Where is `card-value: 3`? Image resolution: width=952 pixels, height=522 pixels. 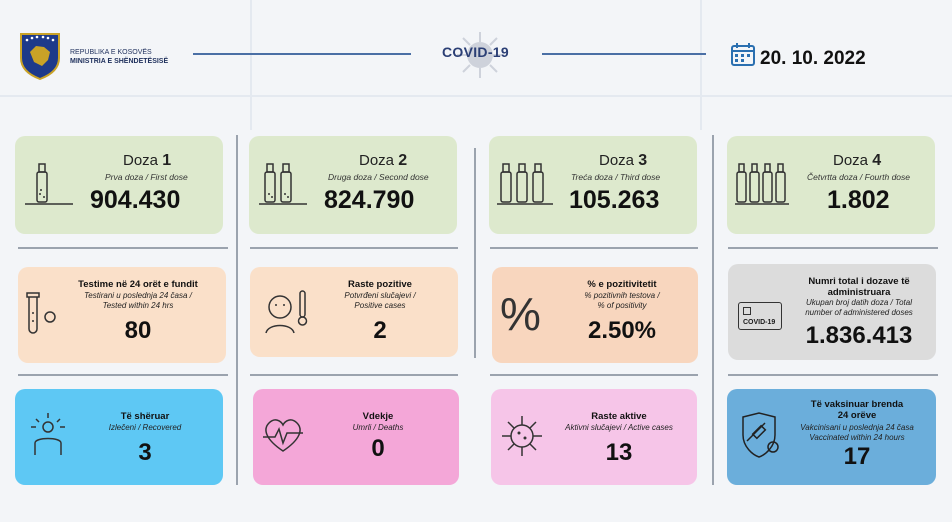 card-value: 3 is located at coordinates (145, 452).